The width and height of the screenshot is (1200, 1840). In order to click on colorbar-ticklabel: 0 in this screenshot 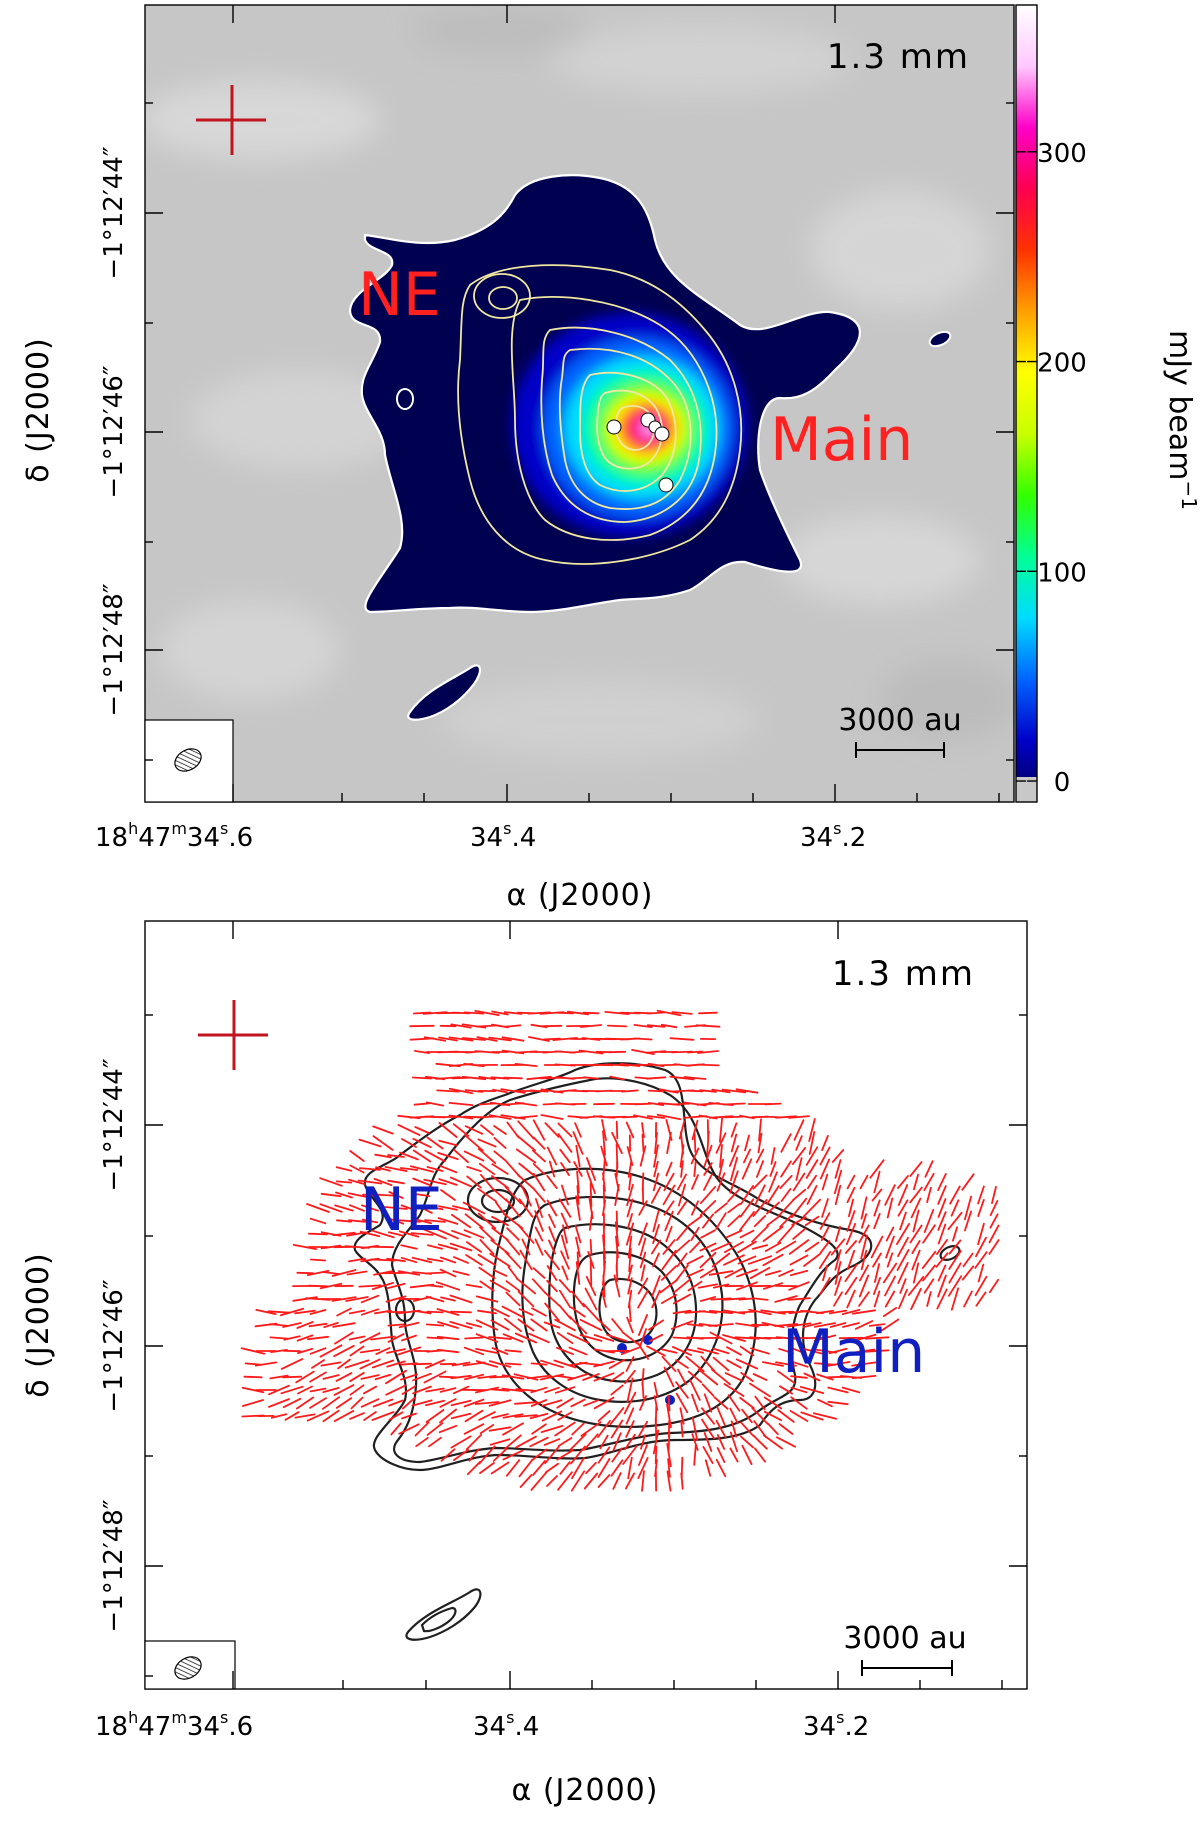, I will do `click(1062, 783)`.